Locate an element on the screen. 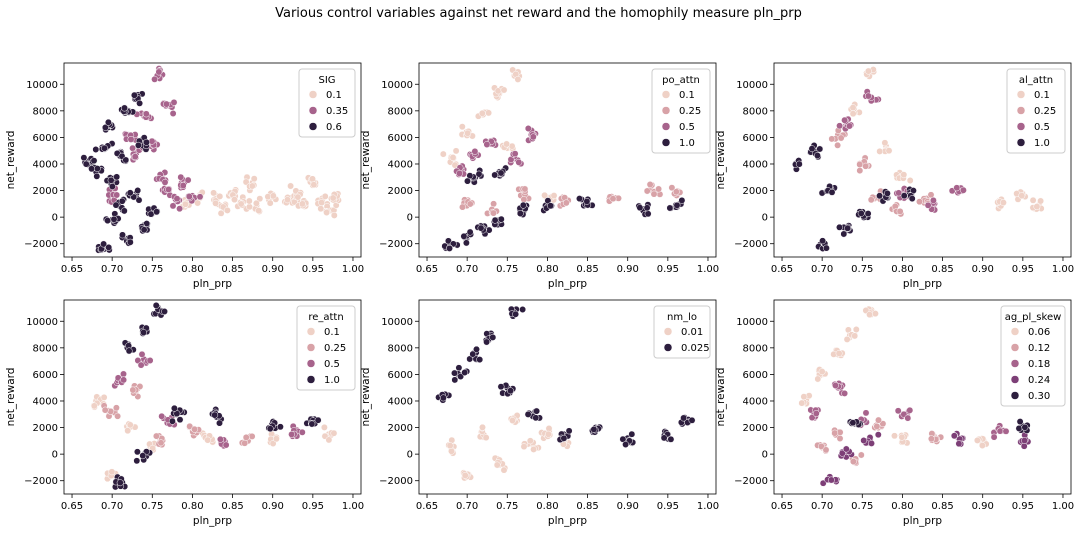  legend-box is located at coordinates (326, 348).